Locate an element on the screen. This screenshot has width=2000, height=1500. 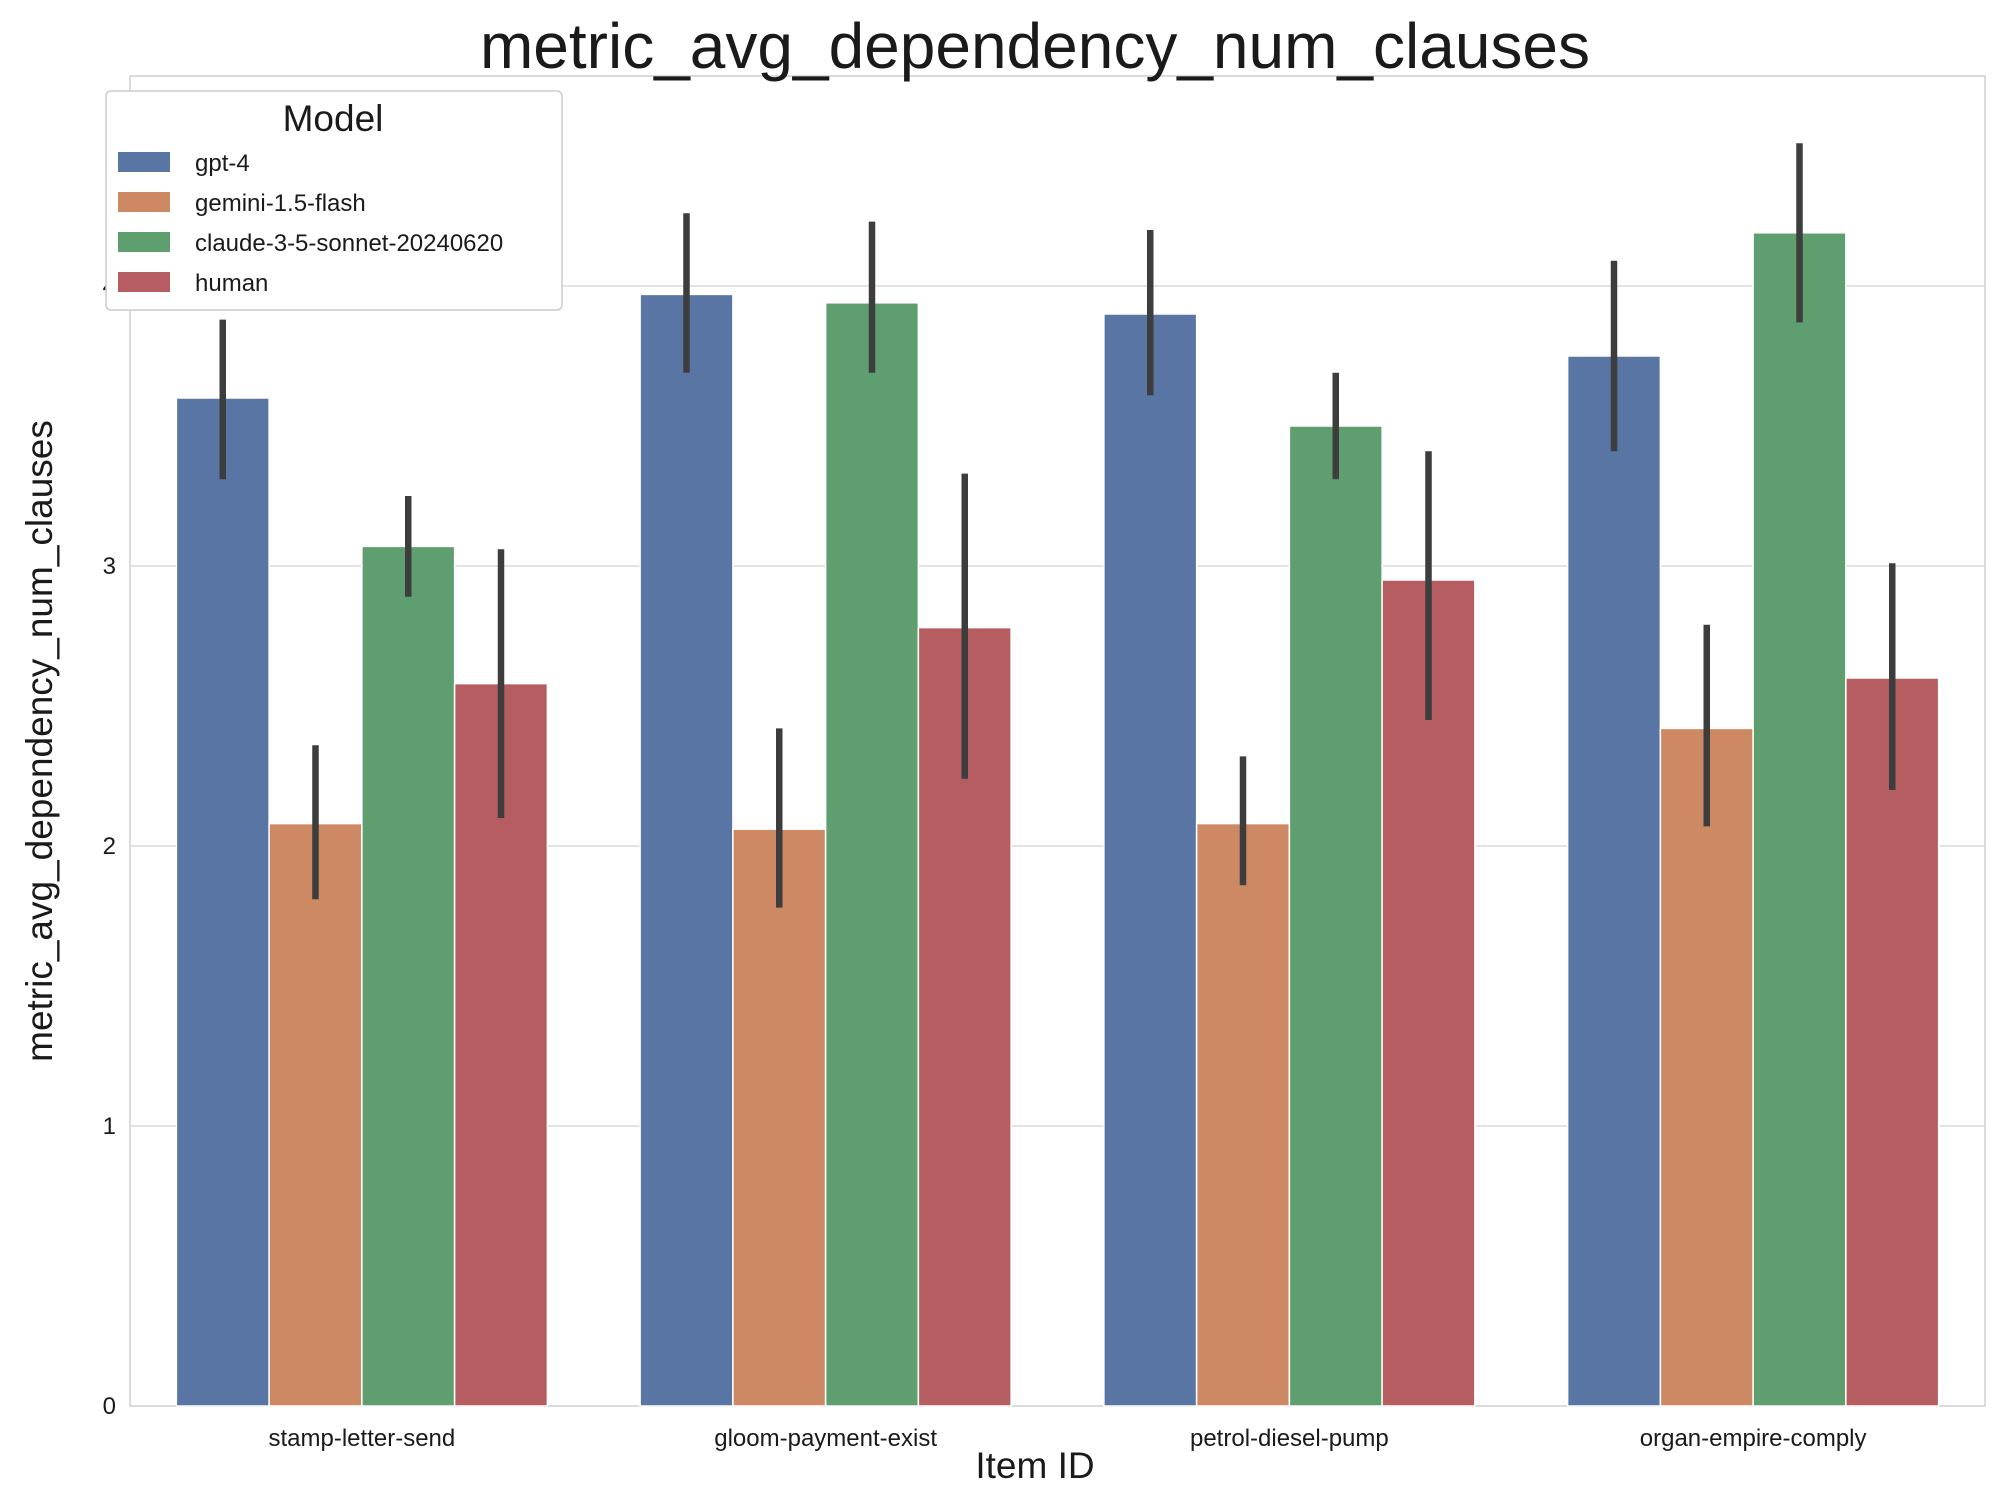
x-axis-label: Item ID is located at coordinates (1034, 1465).